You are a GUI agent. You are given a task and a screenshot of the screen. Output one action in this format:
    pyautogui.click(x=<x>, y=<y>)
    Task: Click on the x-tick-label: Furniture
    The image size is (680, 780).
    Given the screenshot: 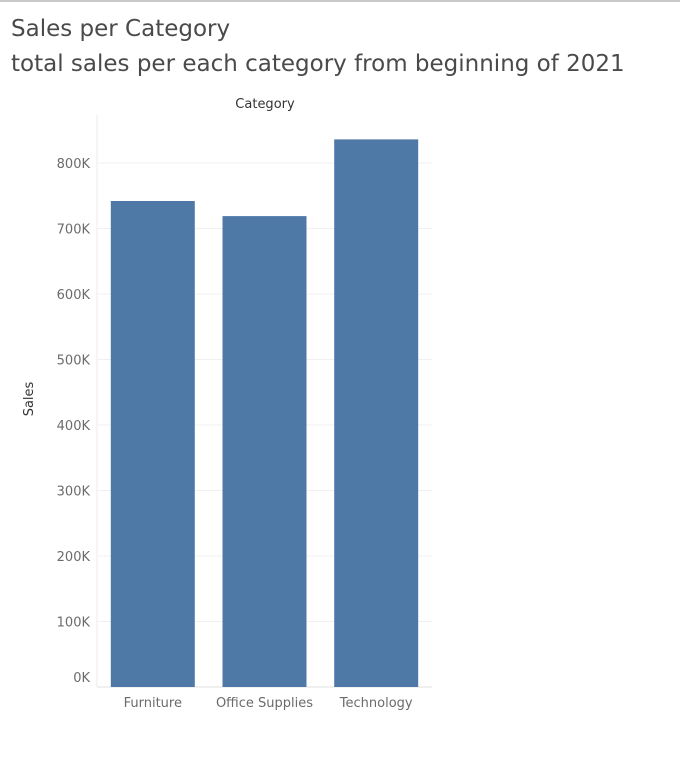 What is the action you would take?
    pyautogui.click(x=153, y=703)
    